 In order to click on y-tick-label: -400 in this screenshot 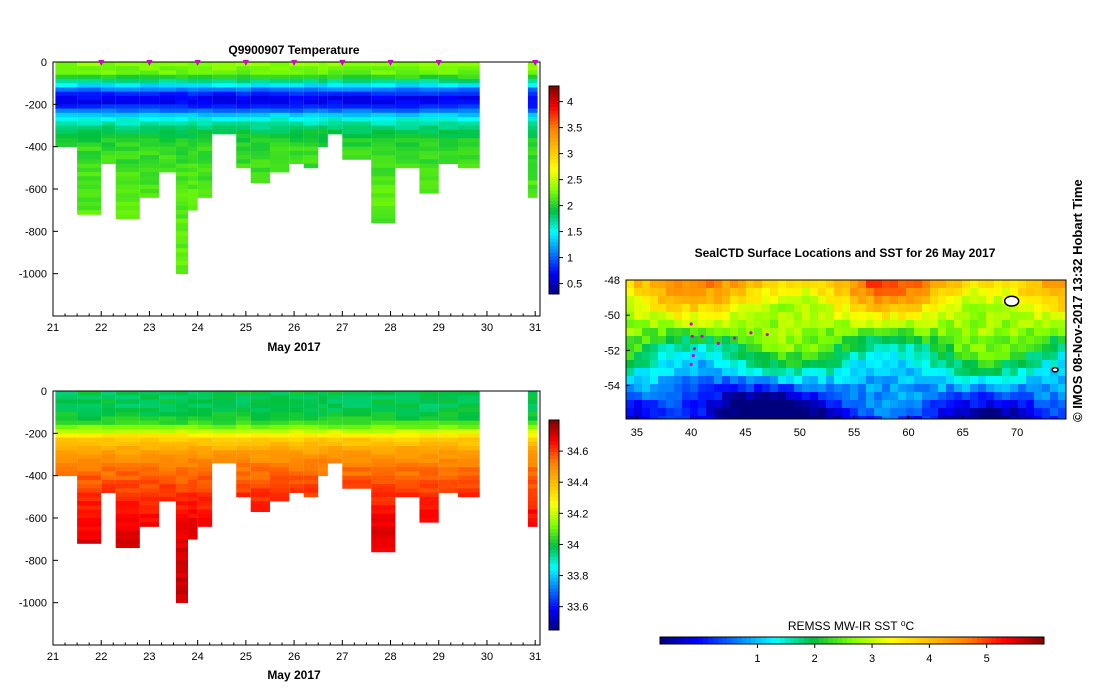, I will do `click(36, 477)`.